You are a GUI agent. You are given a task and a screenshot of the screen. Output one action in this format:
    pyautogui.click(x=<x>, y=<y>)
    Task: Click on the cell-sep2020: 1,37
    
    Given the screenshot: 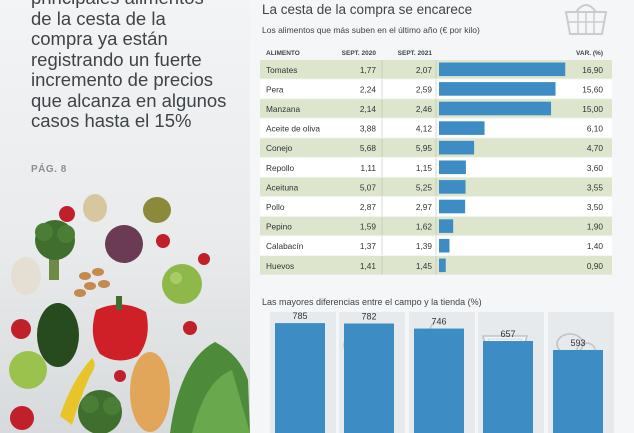 What is the action you would take?
    pyautogui.click(x=368, y=246)
    